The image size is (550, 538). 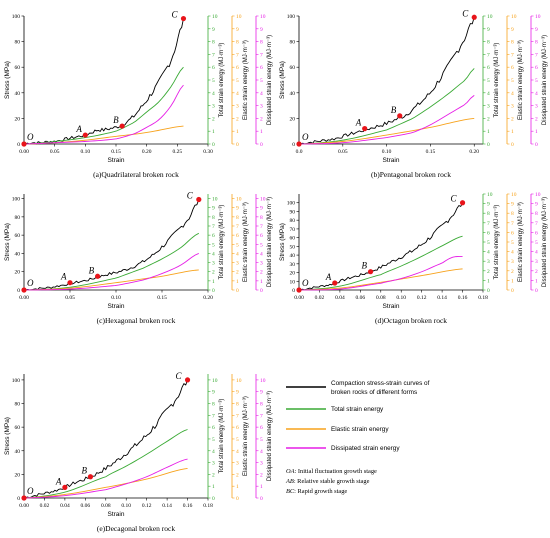 What do you see at coordinates (293, 212) in the screenshot?
I see `y-tick-label: 90` at bounding box center [293, 212].